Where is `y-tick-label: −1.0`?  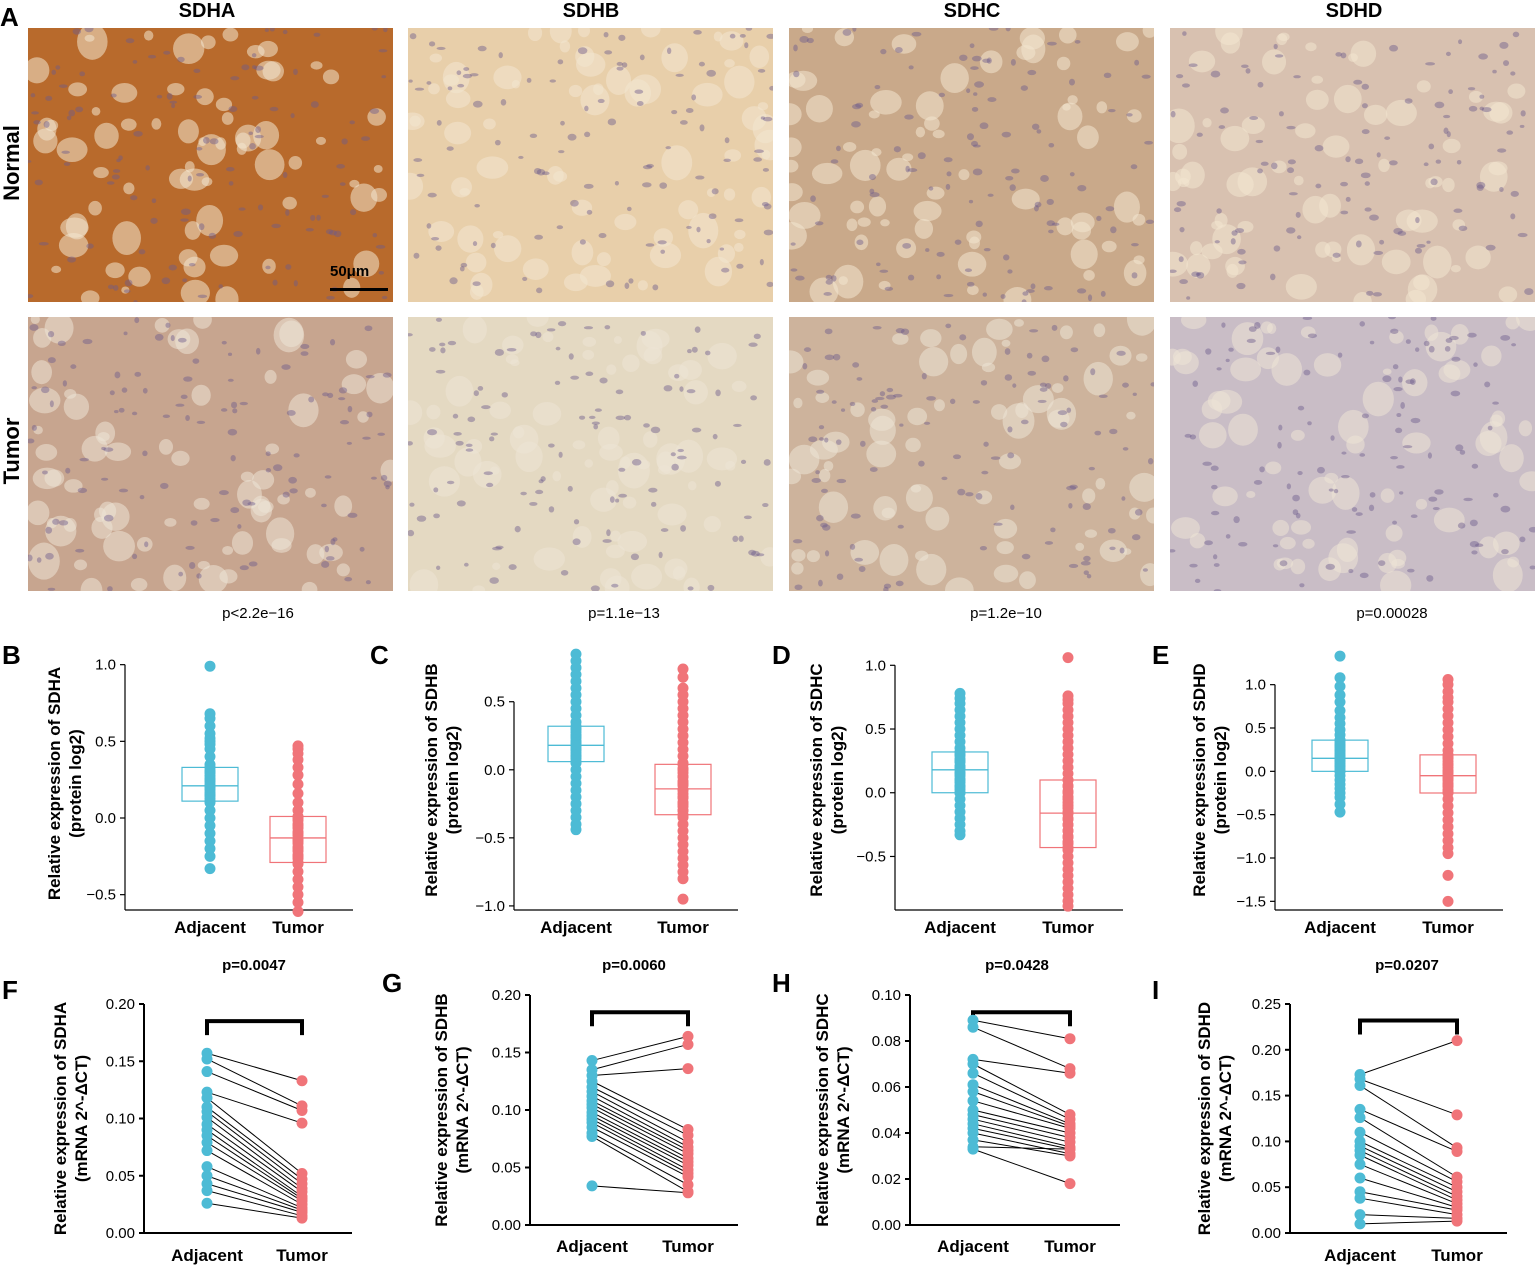
y-tick-label: −1.0 is located at coordinates (1251, 858).